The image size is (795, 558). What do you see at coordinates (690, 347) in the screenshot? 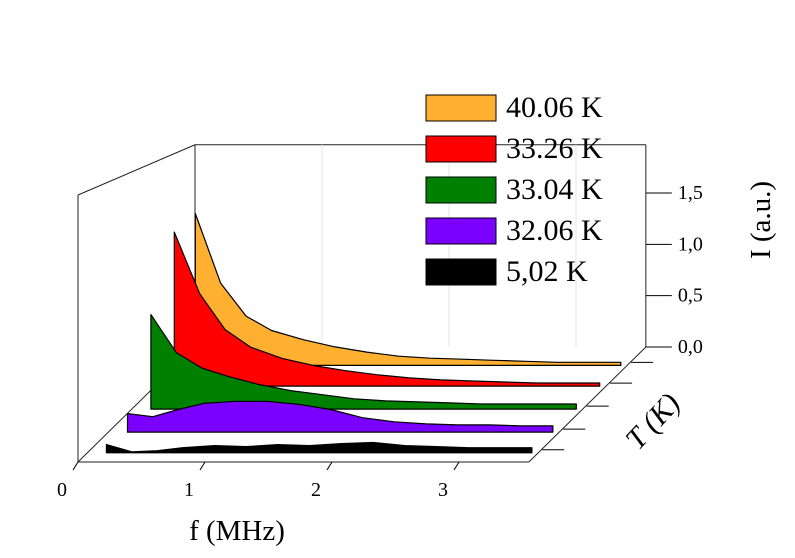
I see `z-tick-label: 0,0` at bounding box center [690, 347].